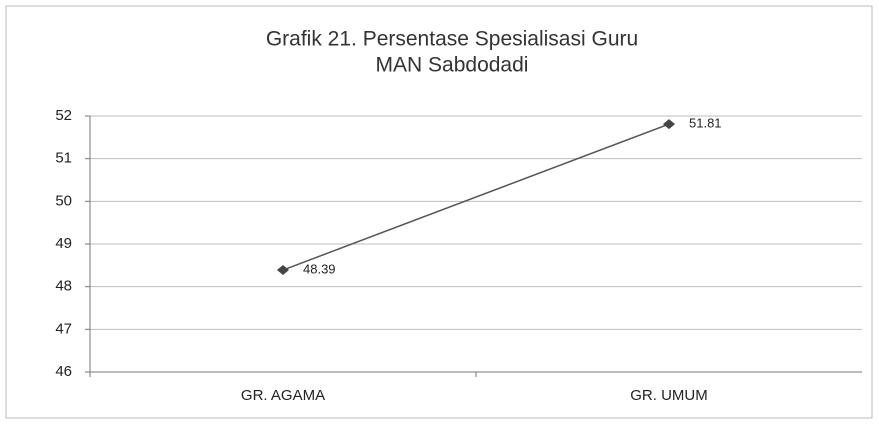 Image resolution: width=879 pixels, height=424 pixels. What do you see at coordinates (705, 123) in the screenshot?
I see `data-label: 51.81` at bounding box center [705, 123].